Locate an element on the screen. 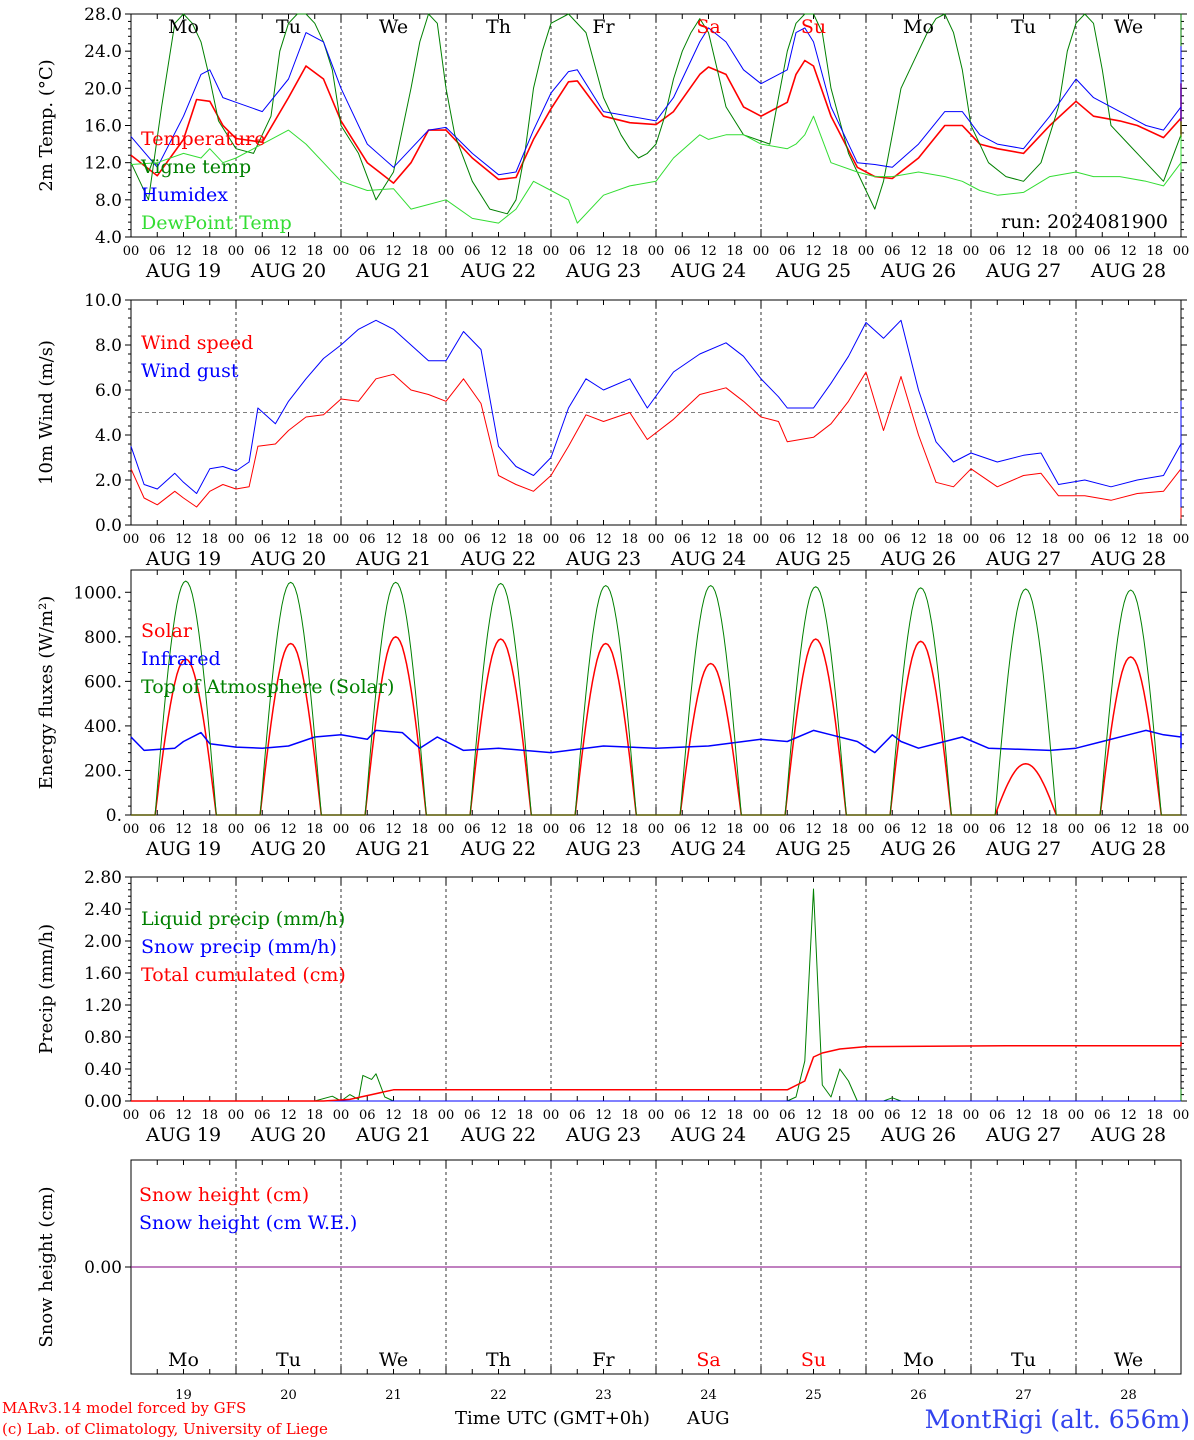 Image resolution: width=1194 pixels, height=1440 pixels. y-tick-label: 0.40 is located at coordinates (103, 1070).